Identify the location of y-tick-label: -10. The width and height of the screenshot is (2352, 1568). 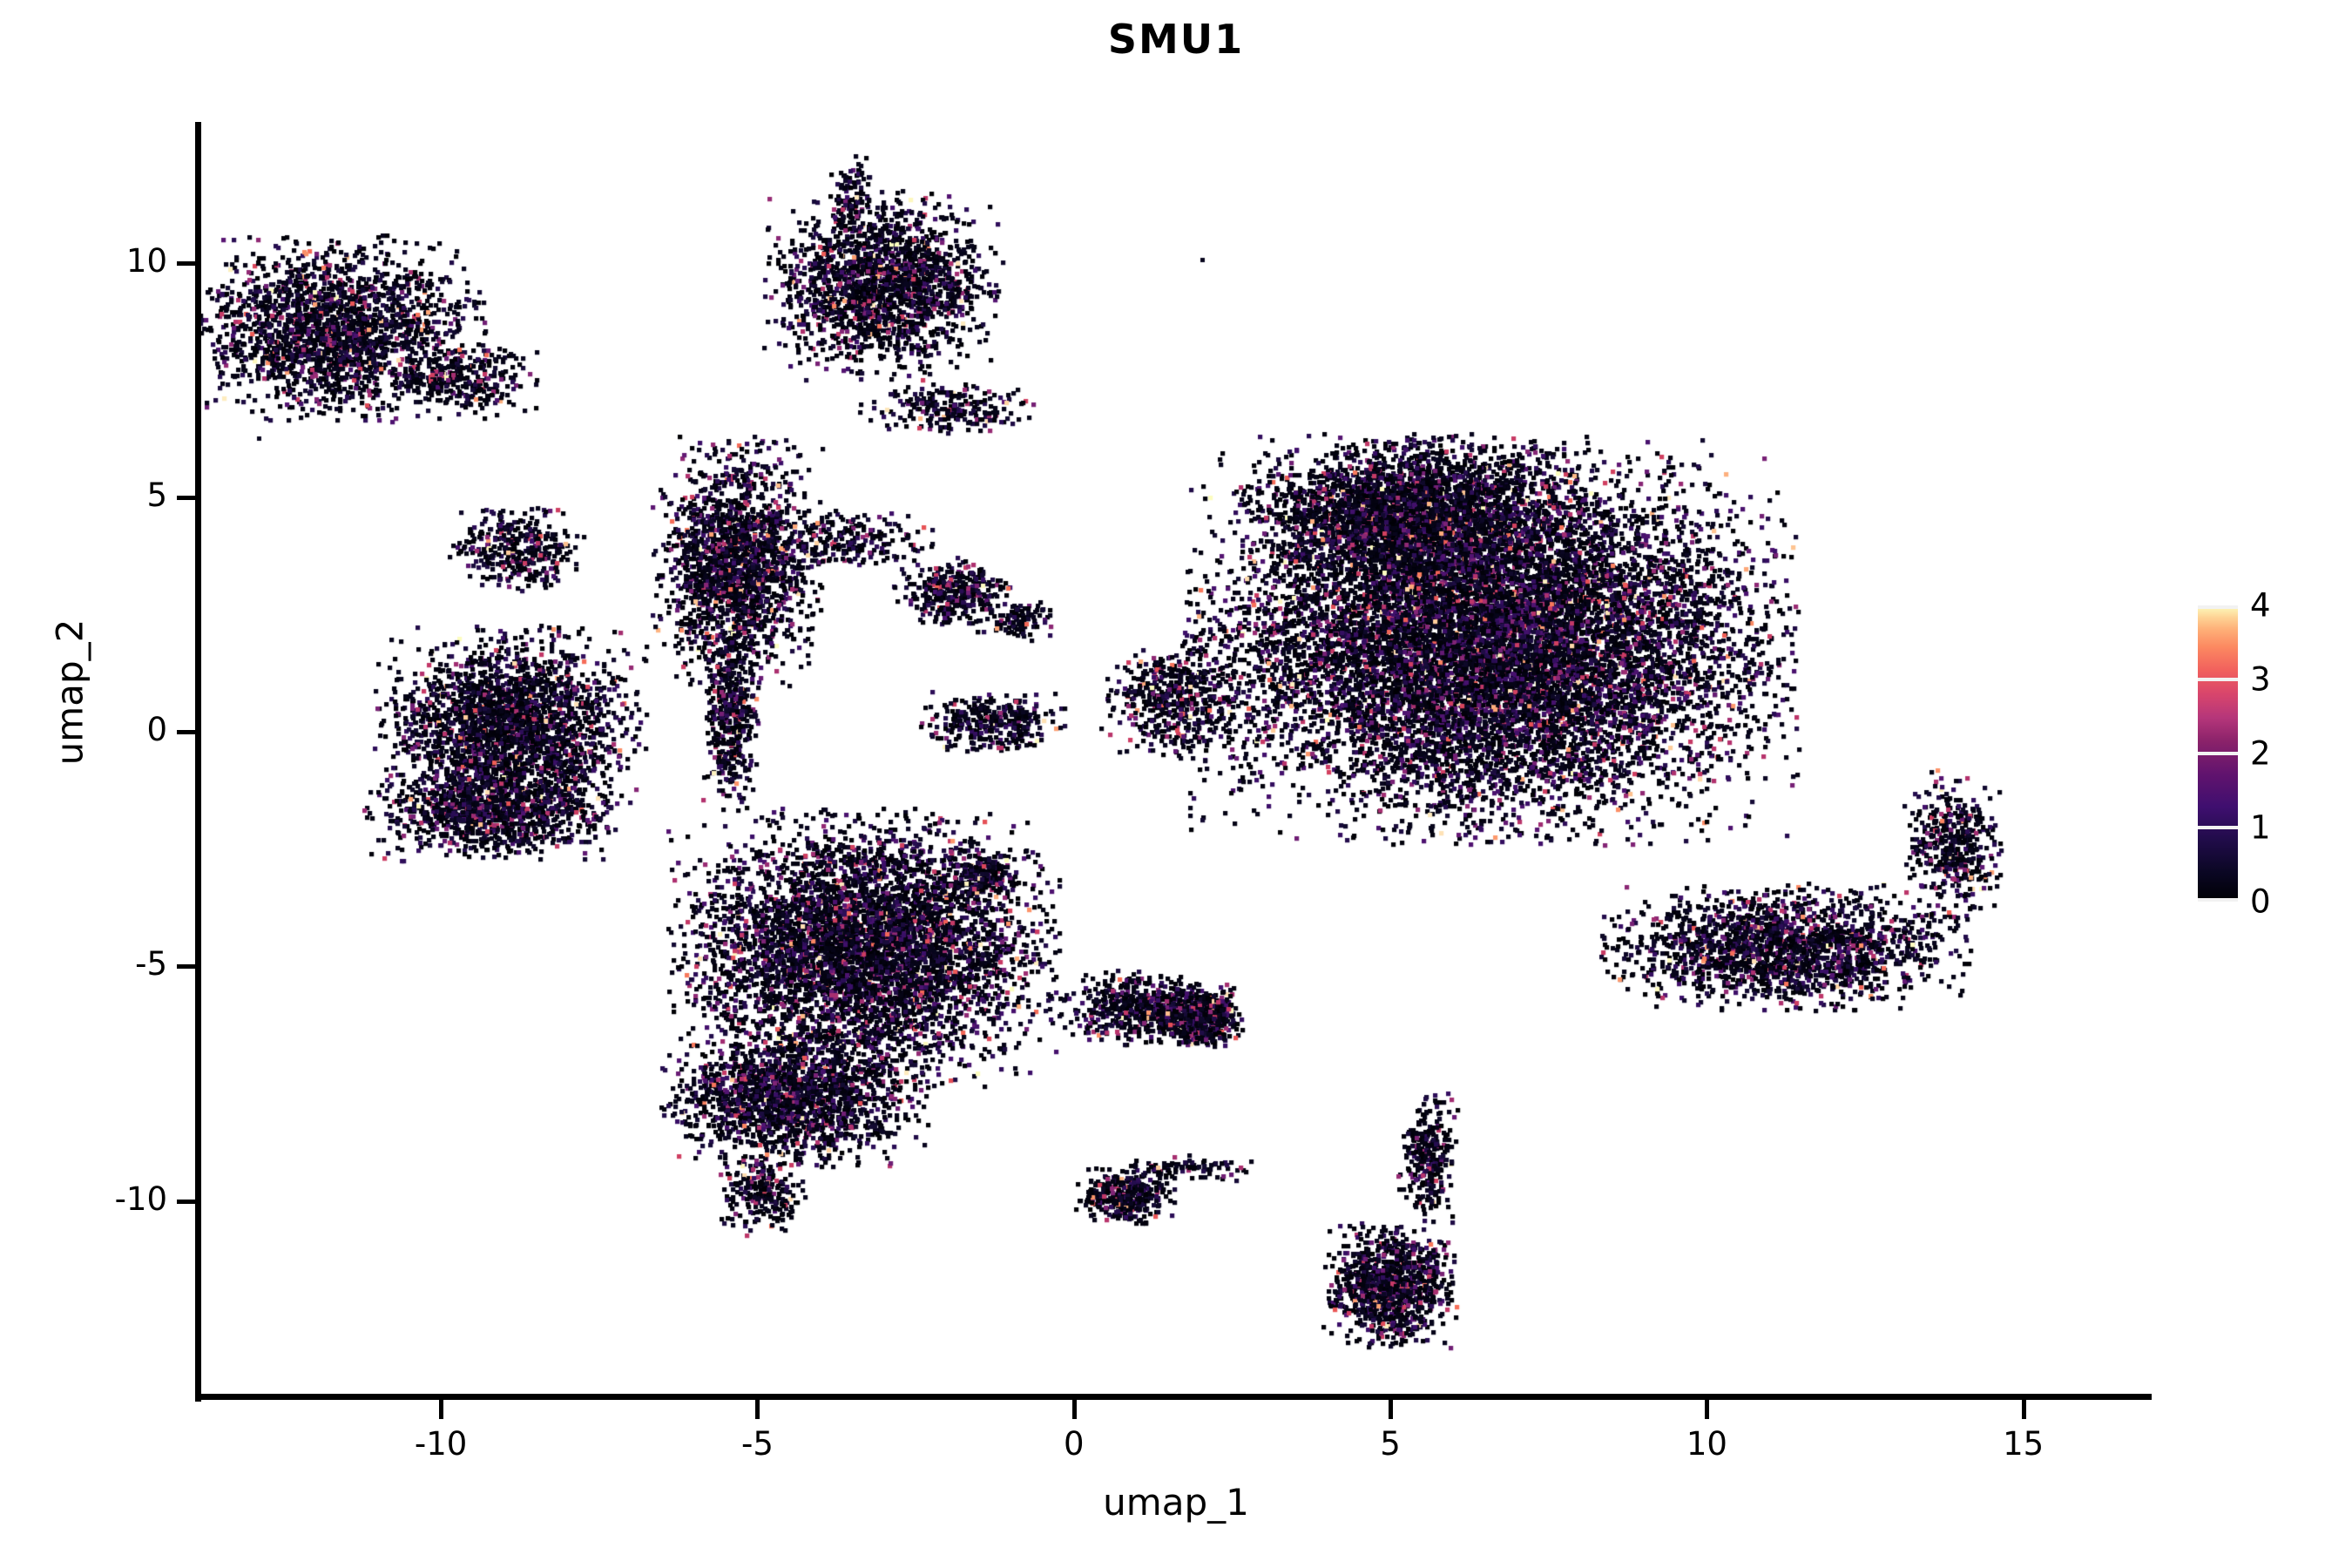
(140, 1198).